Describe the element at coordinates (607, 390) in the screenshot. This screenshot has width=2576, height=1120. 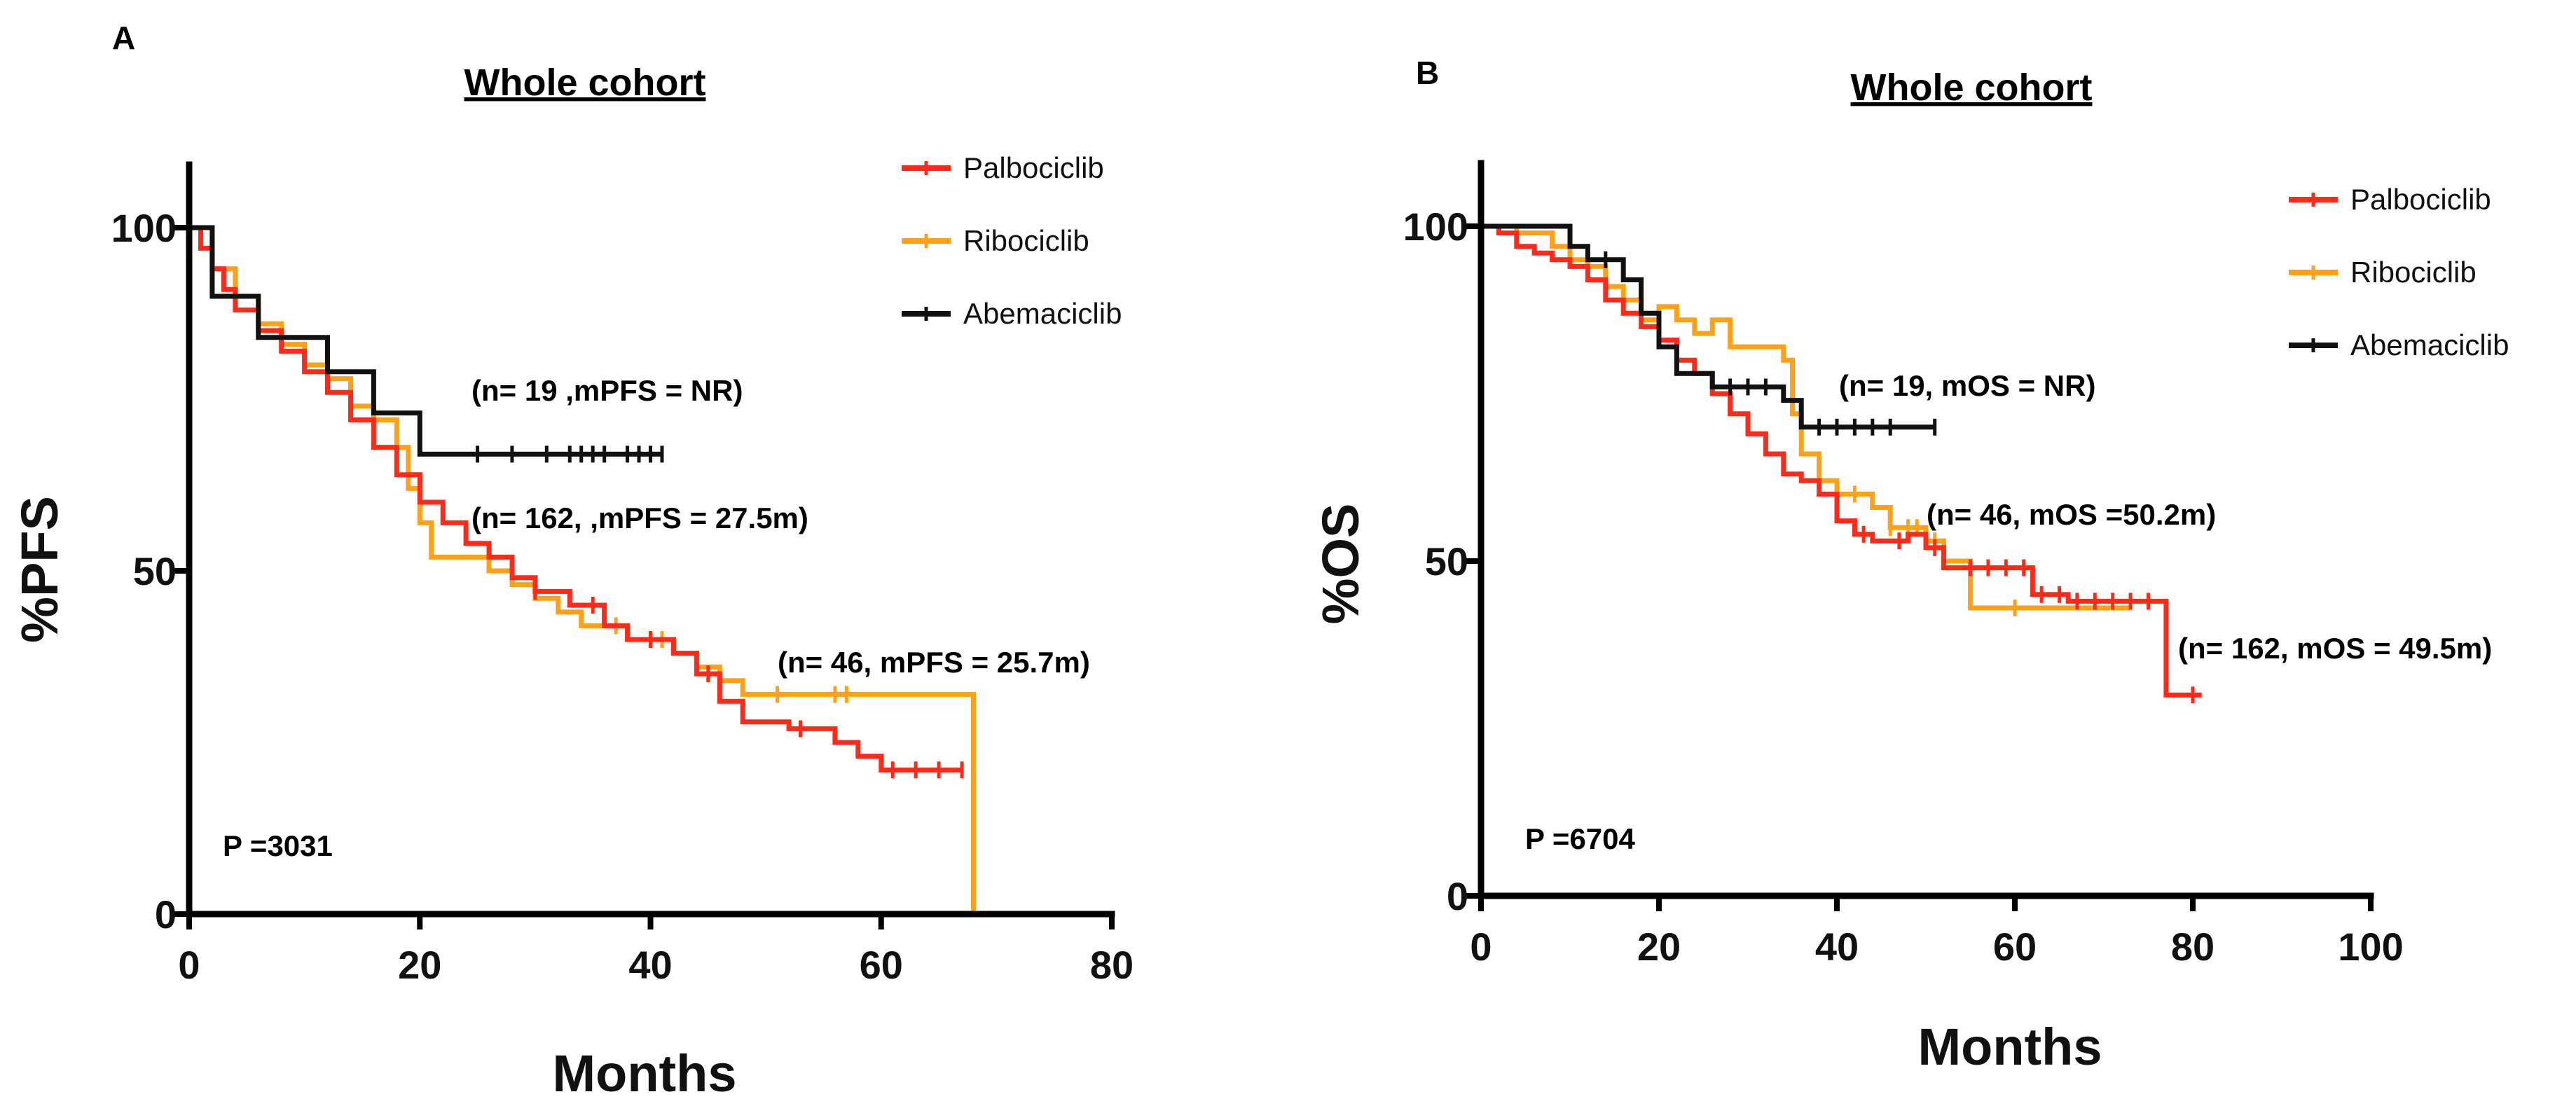
I see `annotation-abemaciclib: (n= 19 ,mPFS = NR)` at that location.